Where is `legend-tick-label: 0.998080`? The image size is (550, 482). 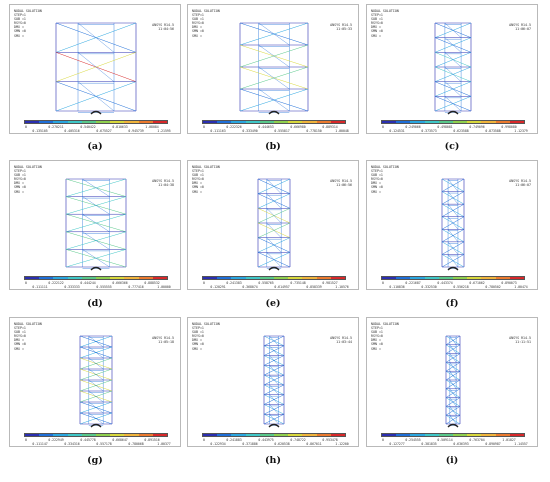
legend-tick-label: 0.998080 is located at coordinates (509, 126).